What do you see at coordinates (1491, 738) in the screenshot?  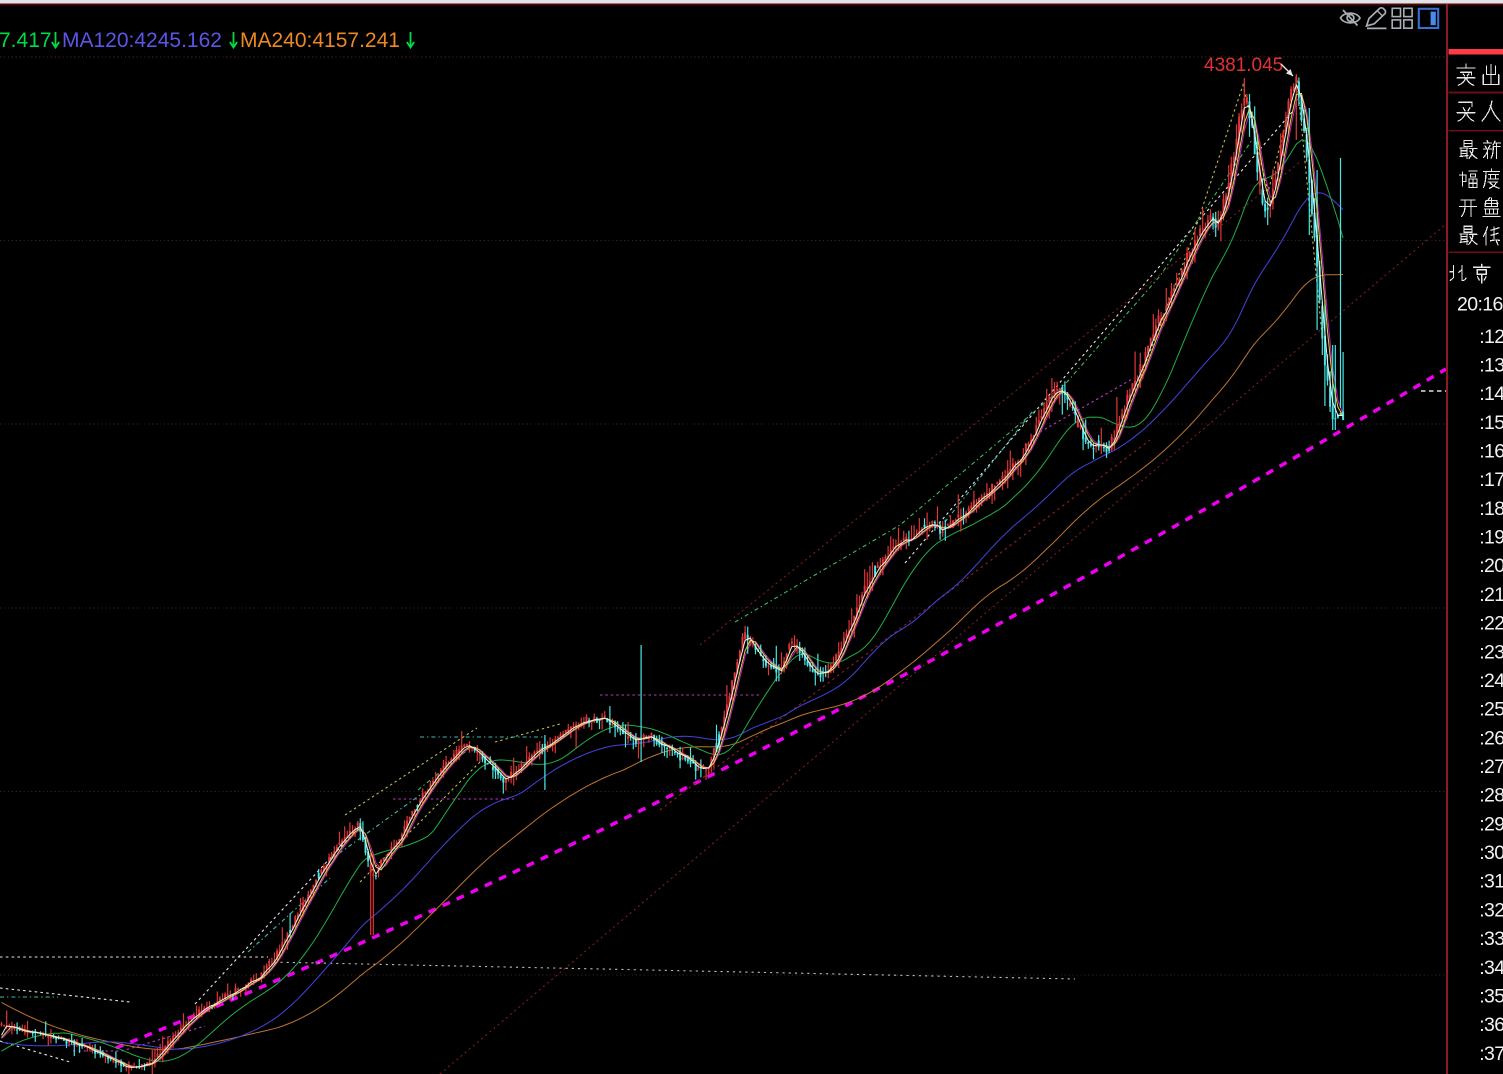 I see `svg-text: :26` at bounding box center [1491, 738].